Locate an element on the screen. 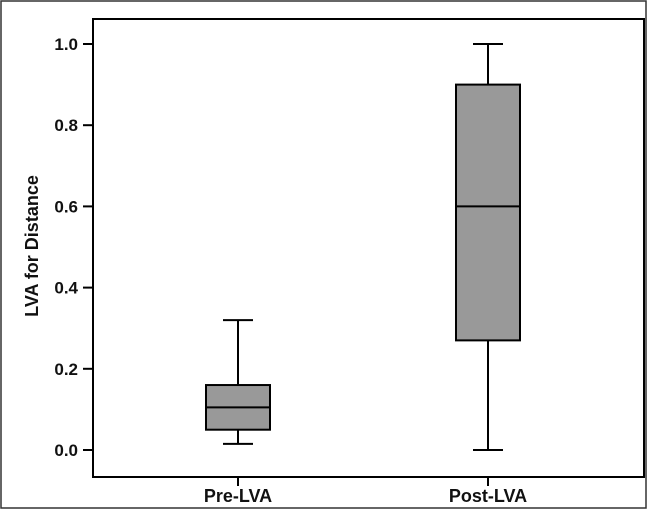  y-tick-label: 0.4 is located at coordinates (66, 288).